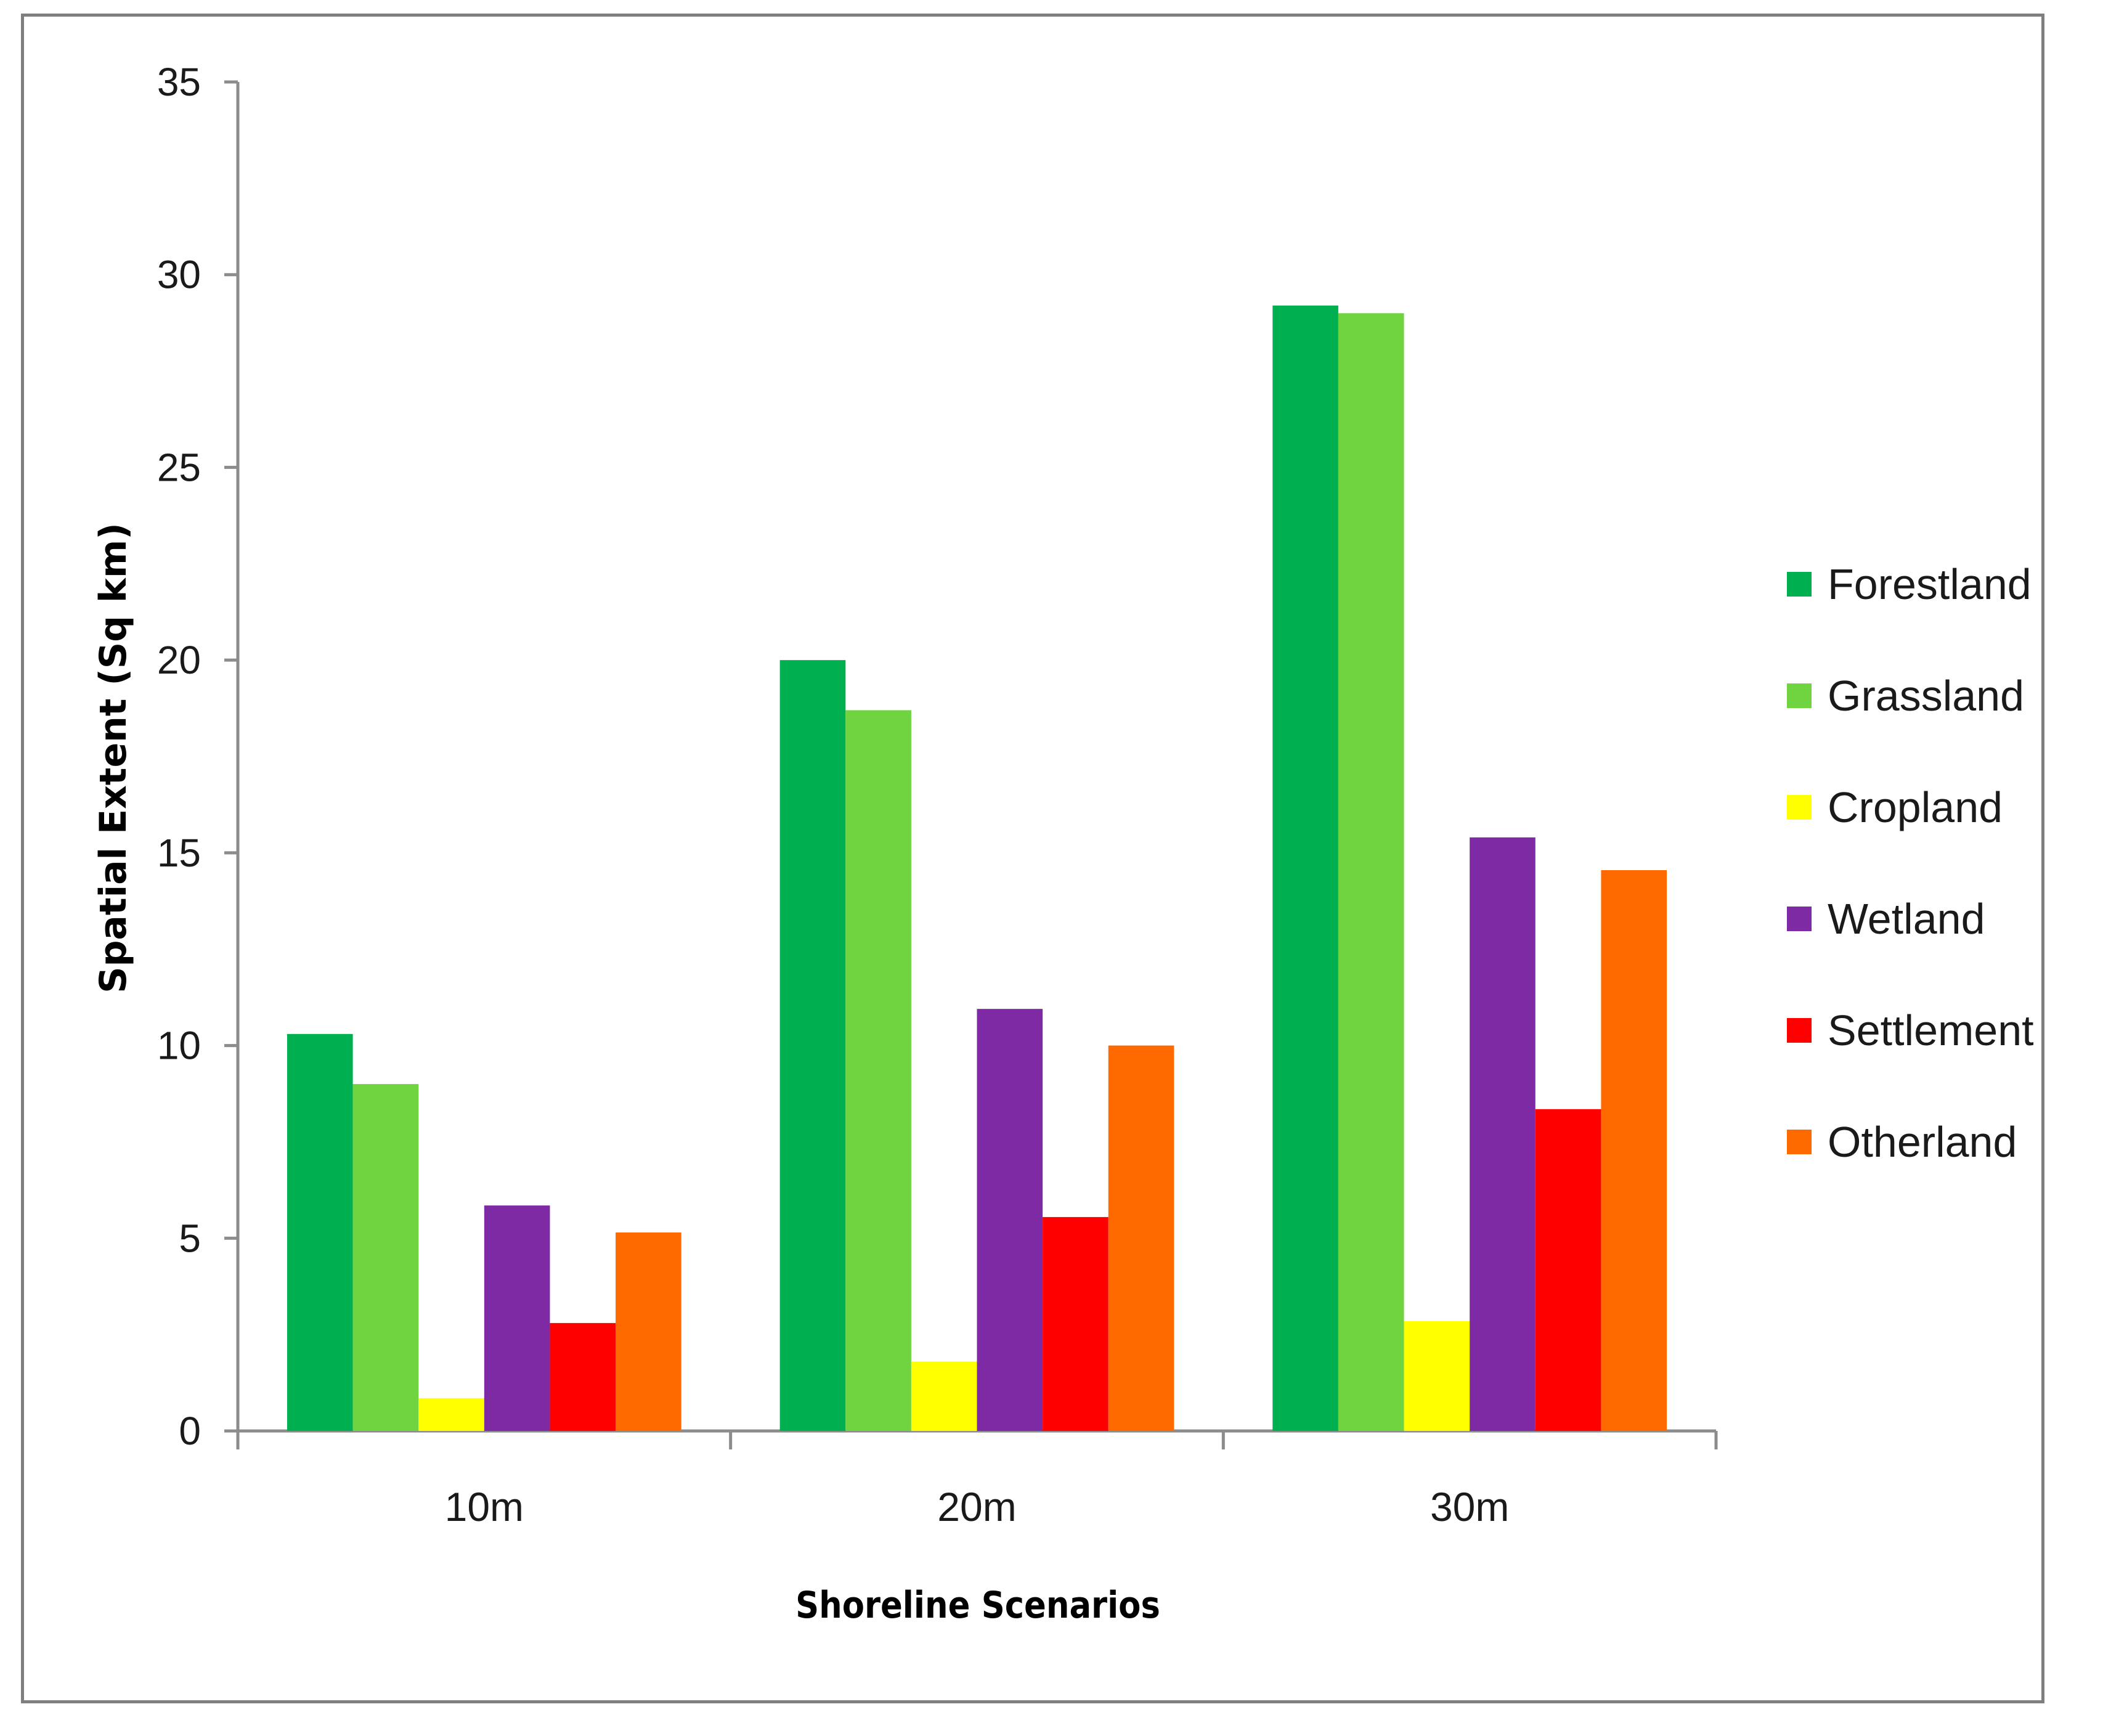  I want to click on bar-forestland-30m, so click(1305, 869).